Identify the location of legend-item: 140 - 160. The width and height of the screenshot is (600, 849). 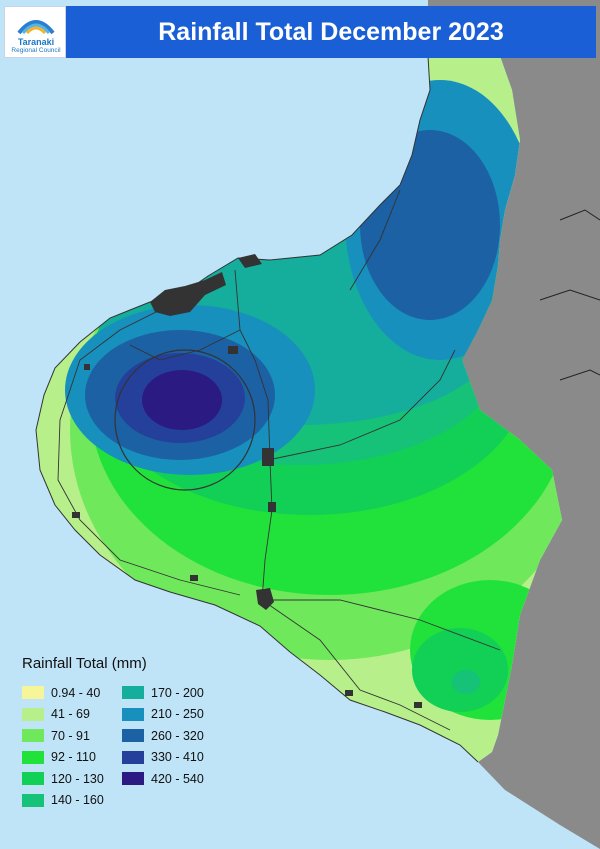
(72, 801).